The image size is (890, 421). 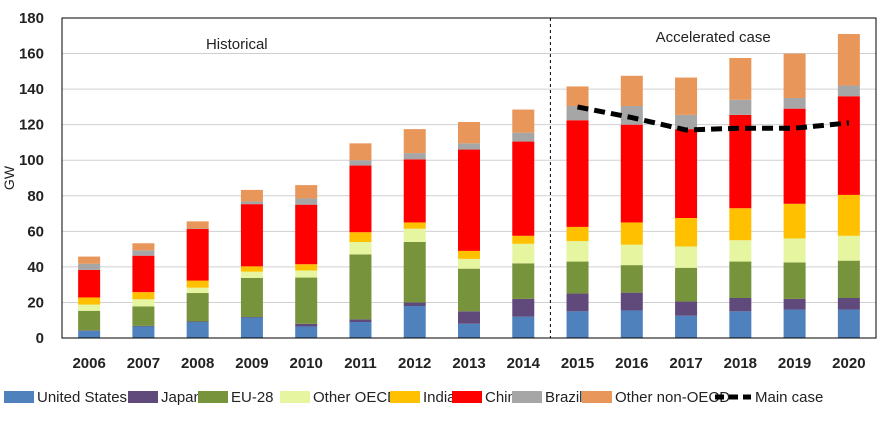 I want to click on x-tick-label: 2018, so click(x=740, y=363).